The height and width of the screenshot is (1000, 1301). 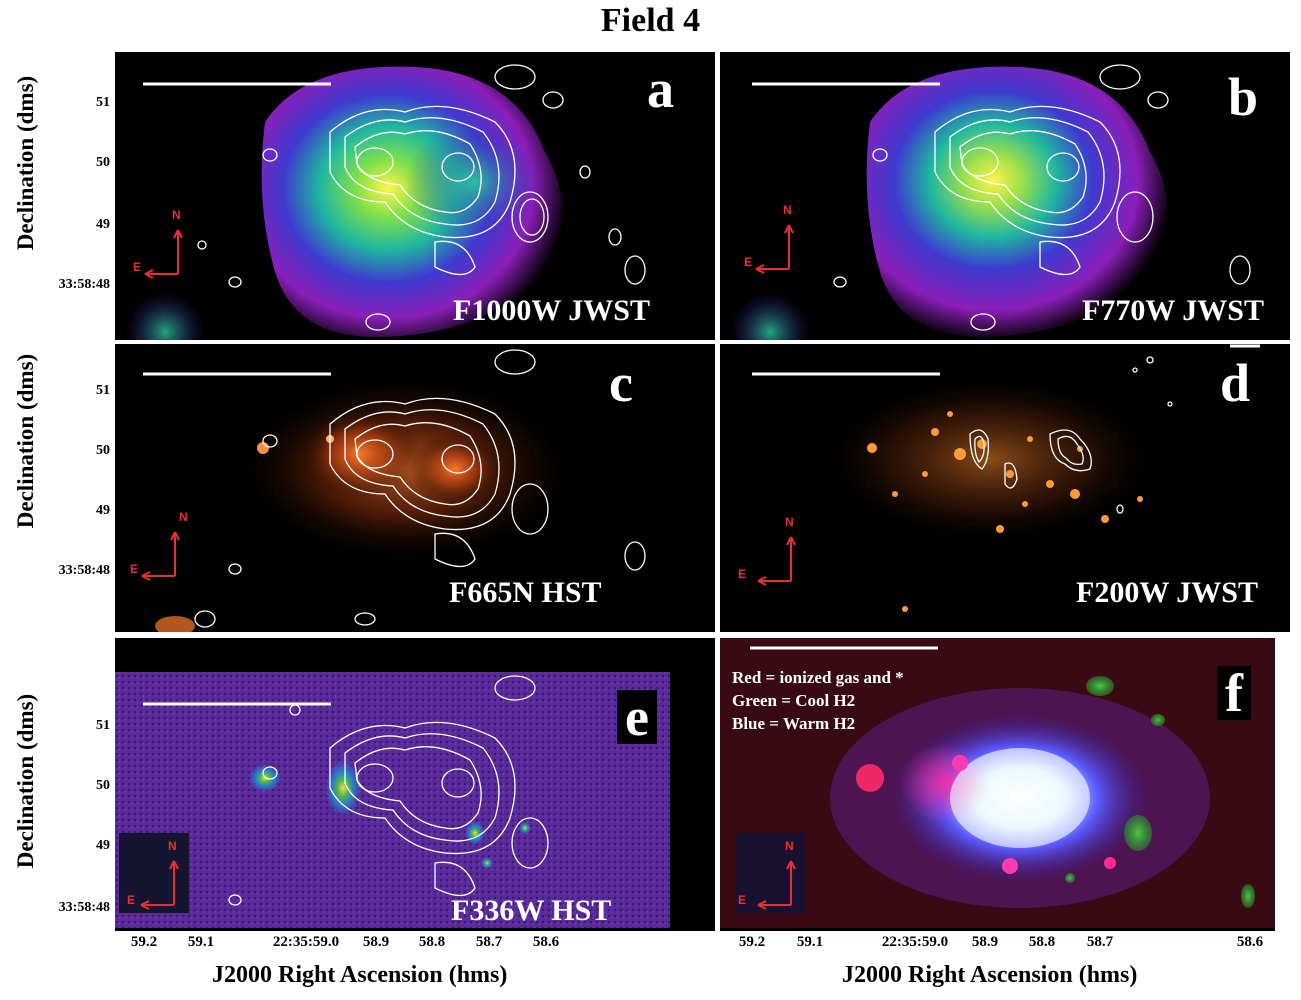 What do you see at coordinates (1235, 383) in the screenshot?
I see `panel-d-letter: d` at bounding box center [1235, 383].